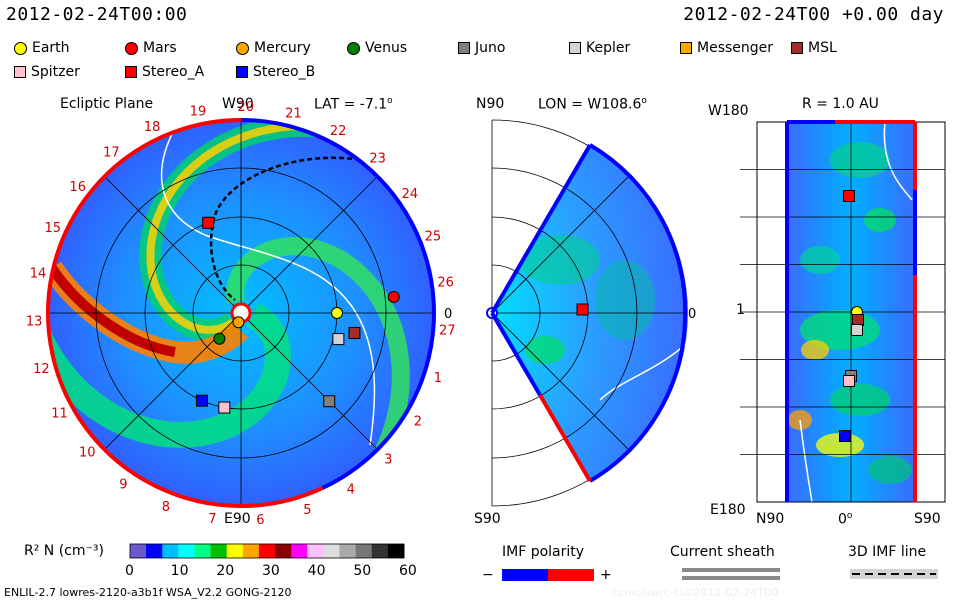 The width and height of the screenshot is (960, 600). What do you see at coordinates (822, 48) in the screenshot?
I see `legend-label: MSL` at bounding box center [822, 48].